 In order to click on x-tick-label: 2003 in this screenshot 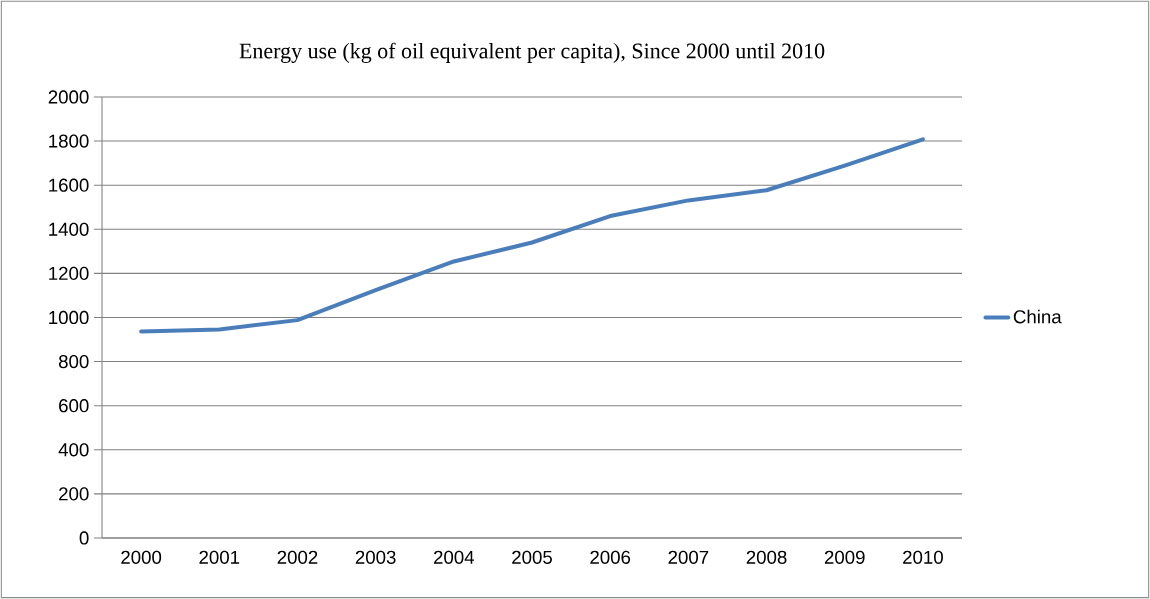, I will do `click(375, 557)`.